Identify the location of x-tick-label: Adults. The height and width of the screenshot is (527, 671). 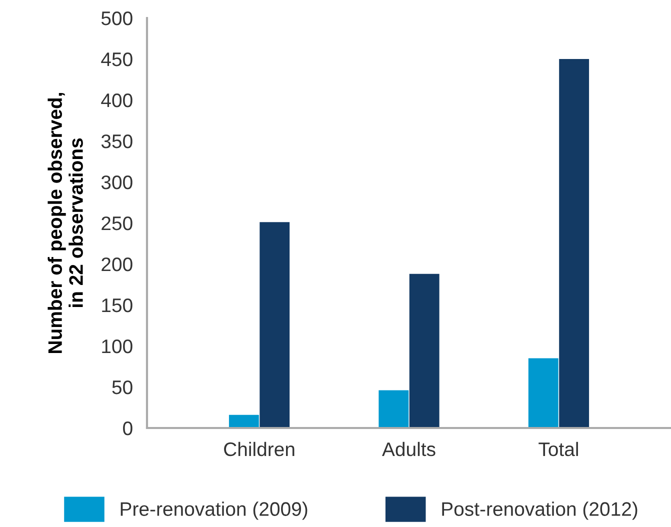
(409, 449).